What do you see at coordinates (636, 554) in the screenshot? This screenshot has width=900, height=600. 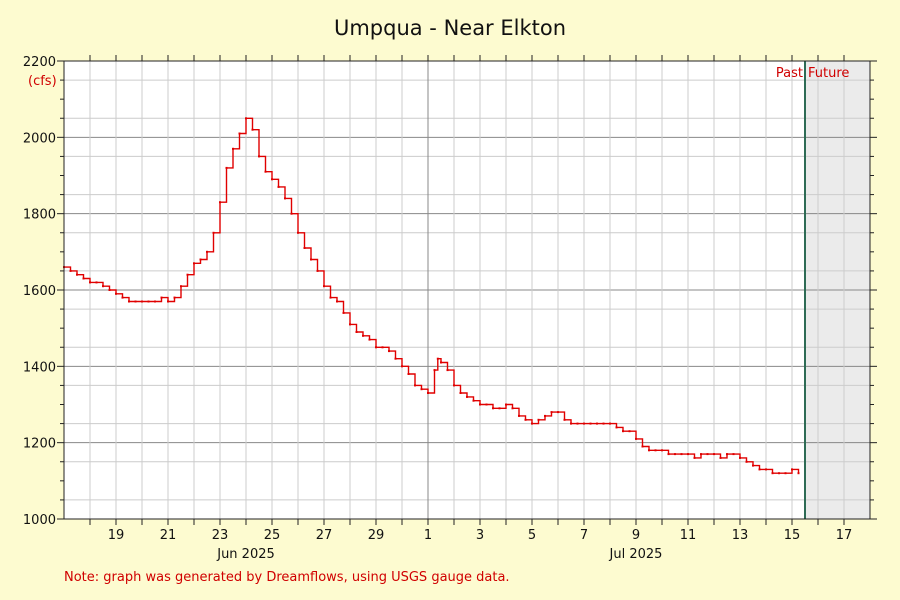 I see `month-label: Jul 2025` at bounding box center [636, 554].